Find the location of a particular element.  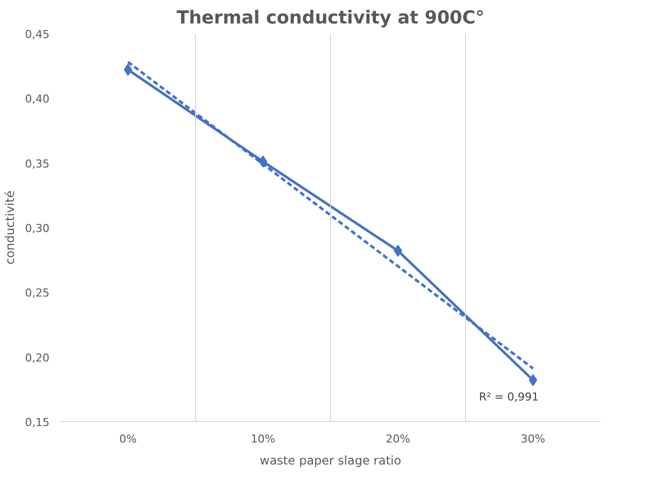

y-tick-label: 0,45 is located at coordinates (37, 34).